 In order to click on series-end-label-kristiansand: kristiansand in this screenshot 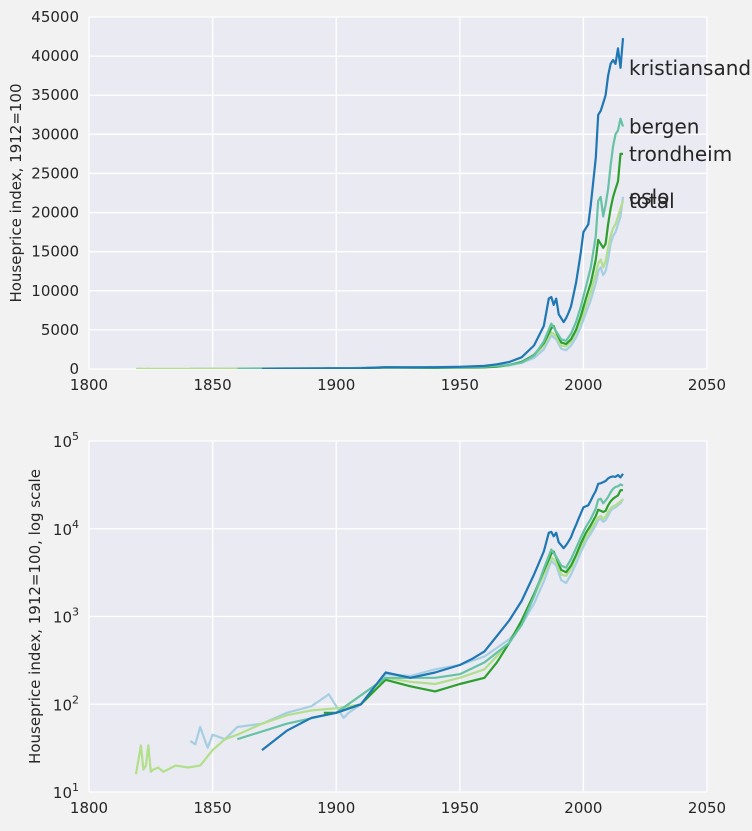, I will do `click(690, 68)`.